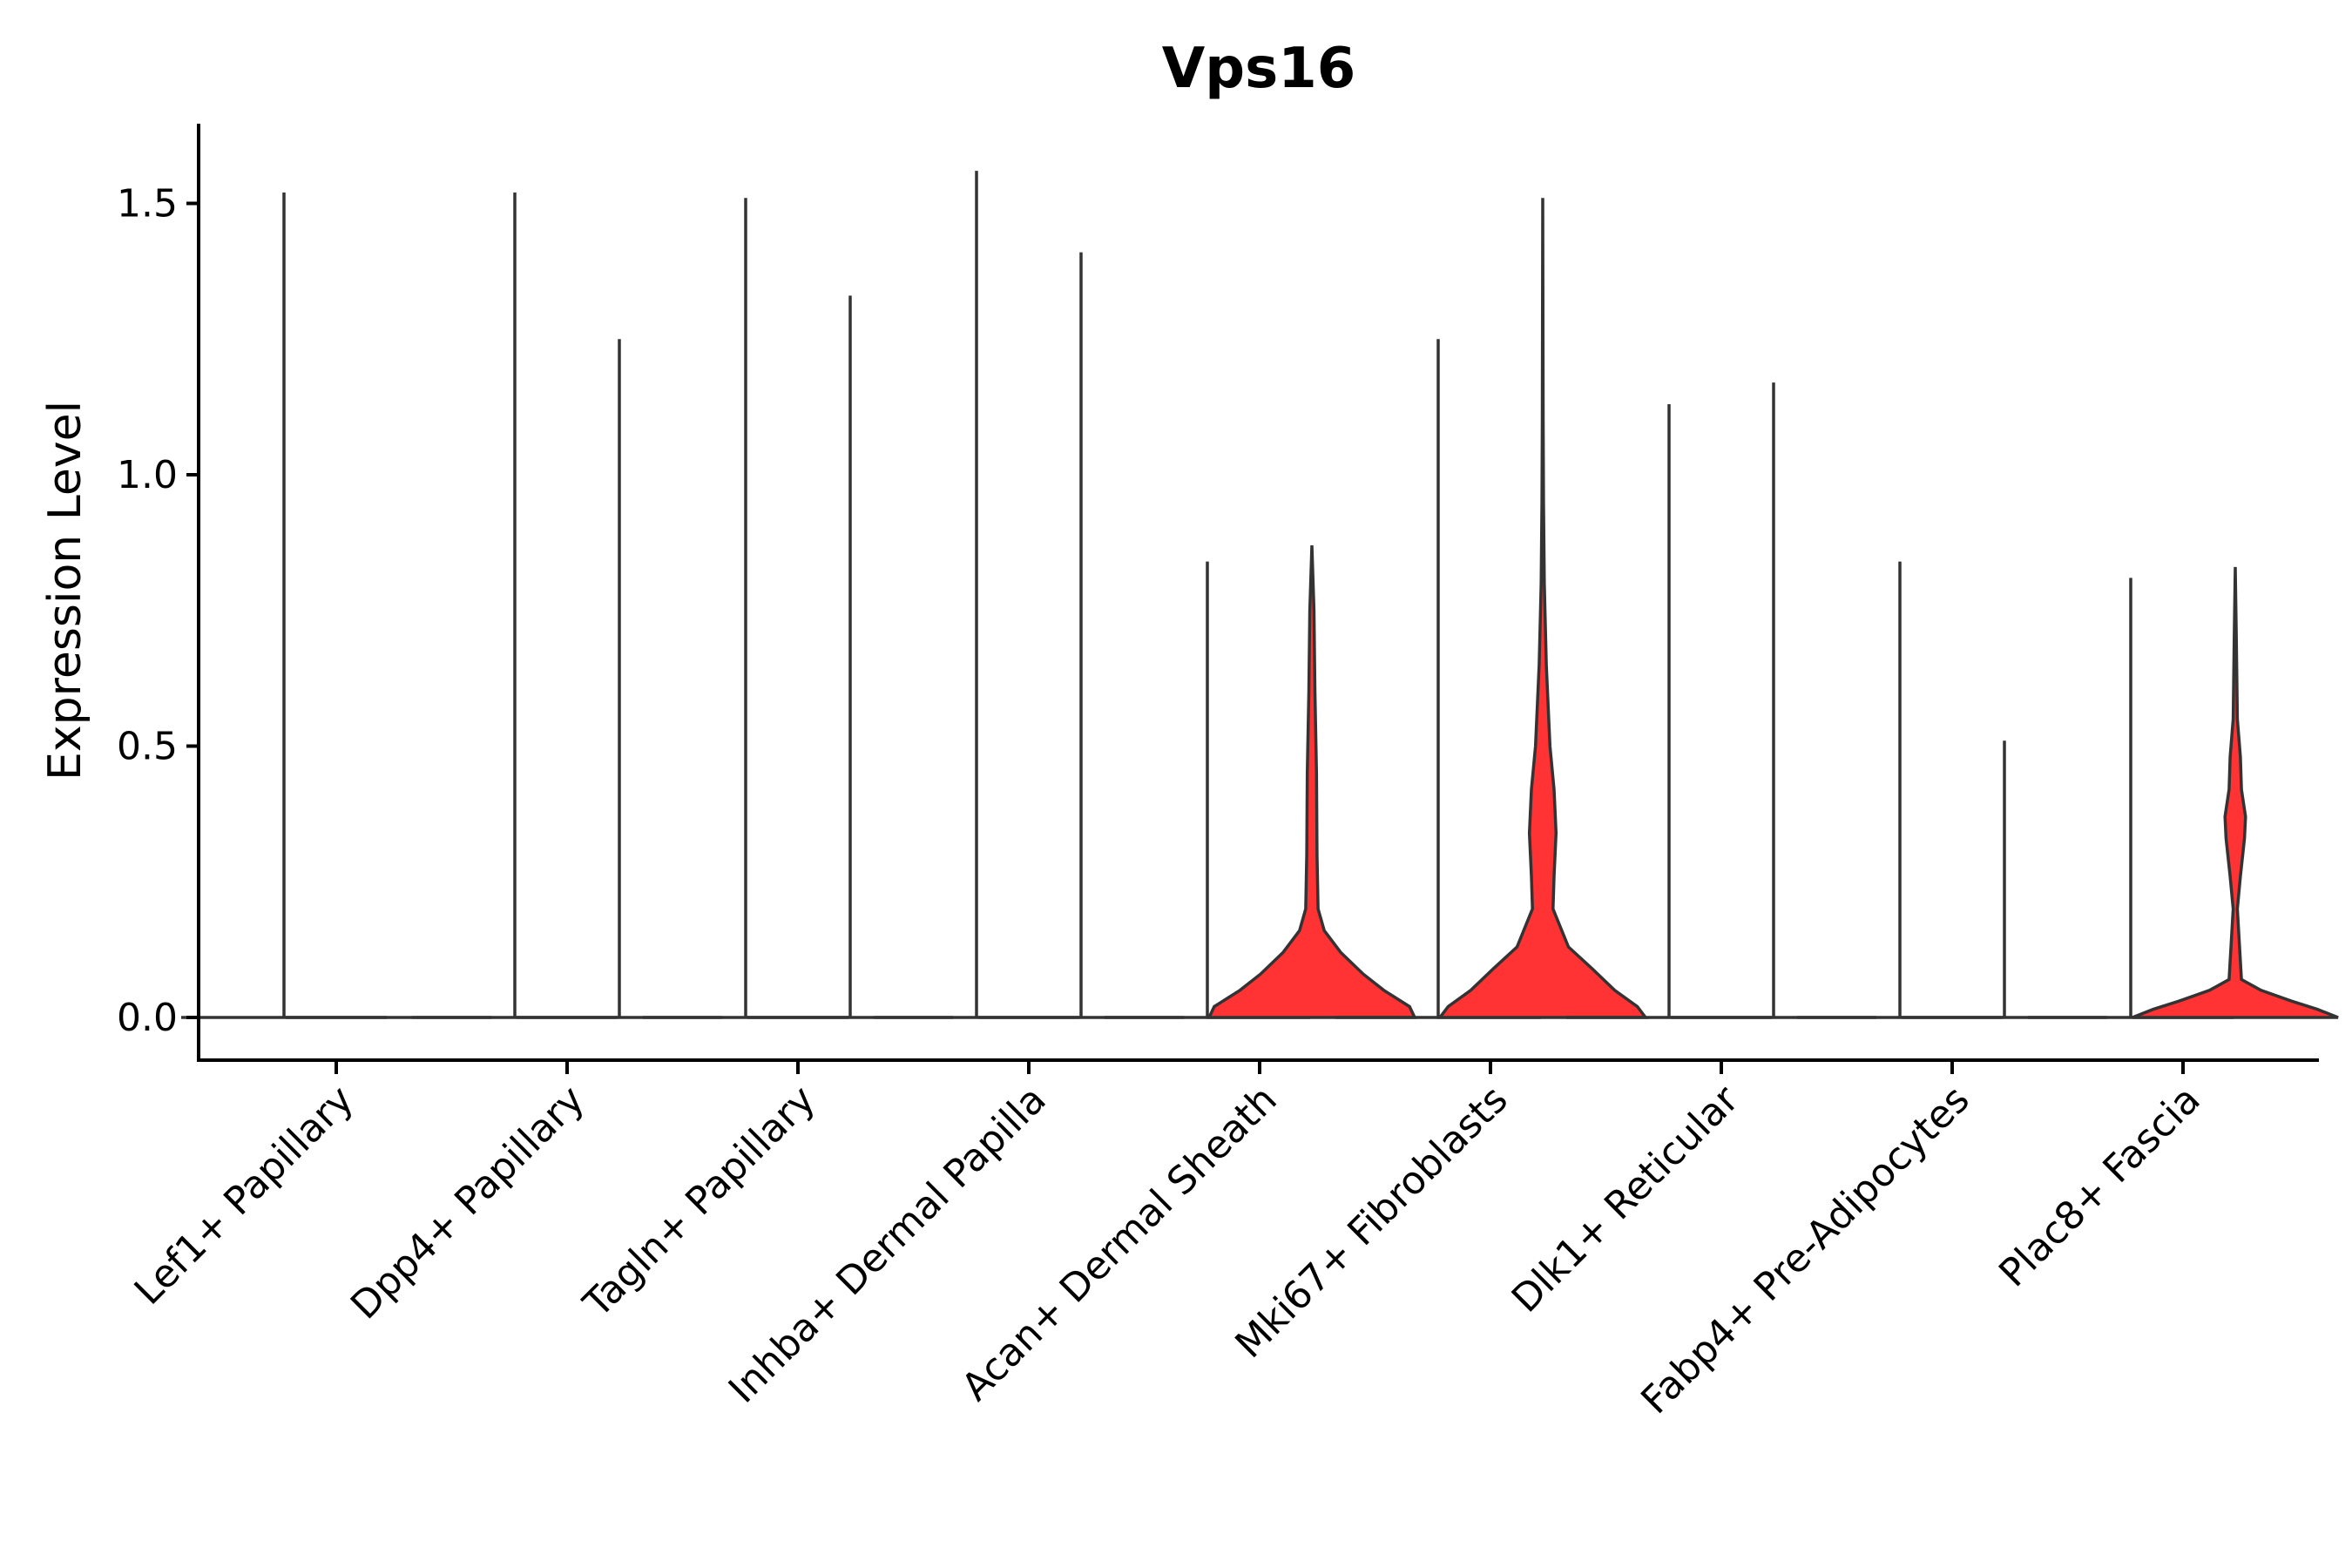  I want to click on y-tick-label: 1.5, so click(147, 204).